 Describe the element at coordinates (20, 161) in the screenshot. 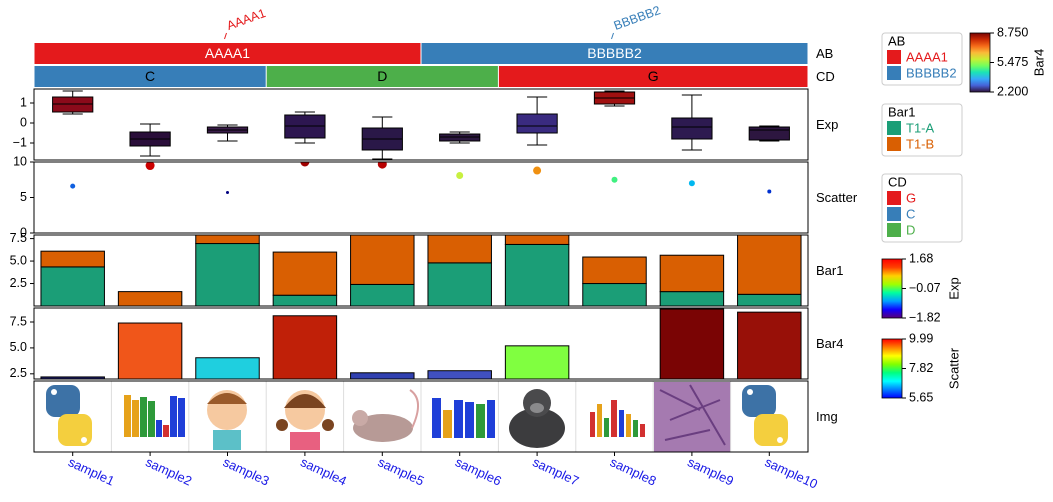

I see `y-tick-label: 10` at that location.